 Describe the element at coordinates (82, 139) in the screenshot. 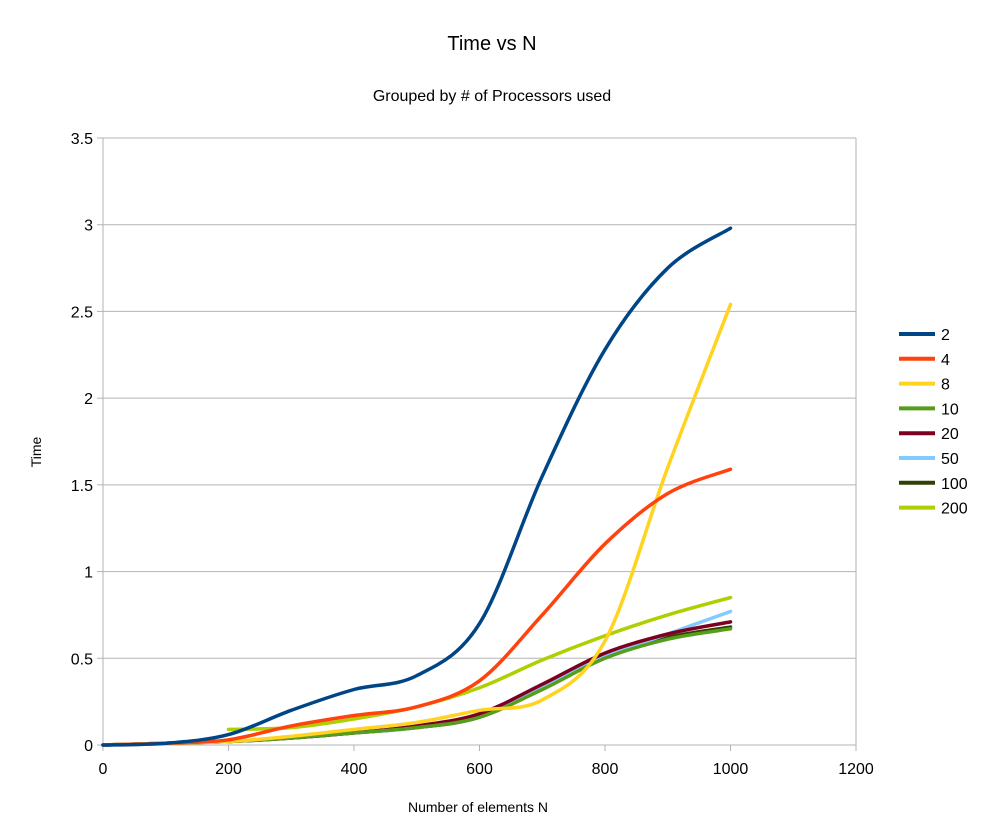

I see `y-tick-label: 3.5` at that location.